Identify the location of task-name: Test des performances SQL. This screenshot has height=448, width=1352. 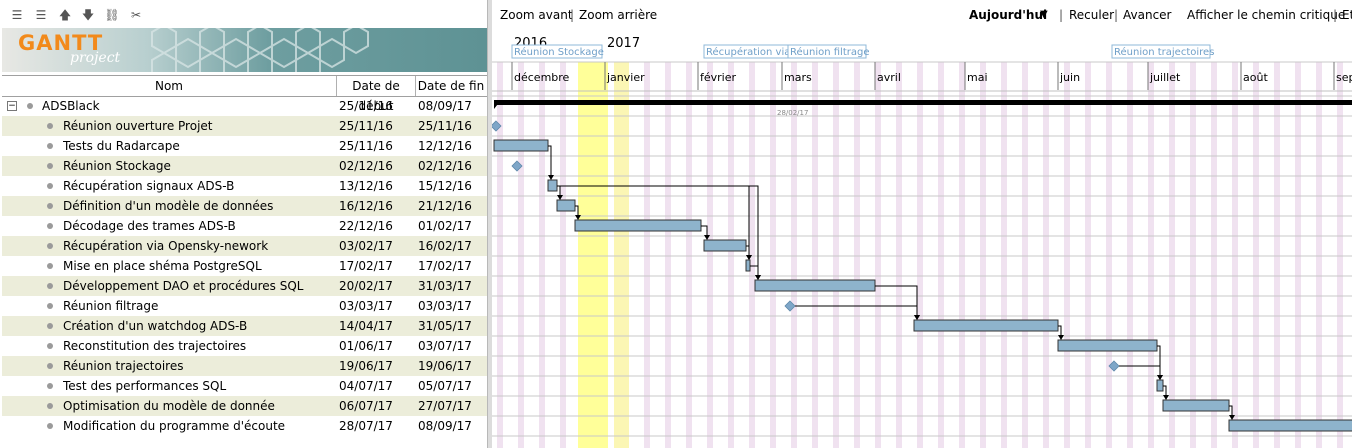
(145, 386).